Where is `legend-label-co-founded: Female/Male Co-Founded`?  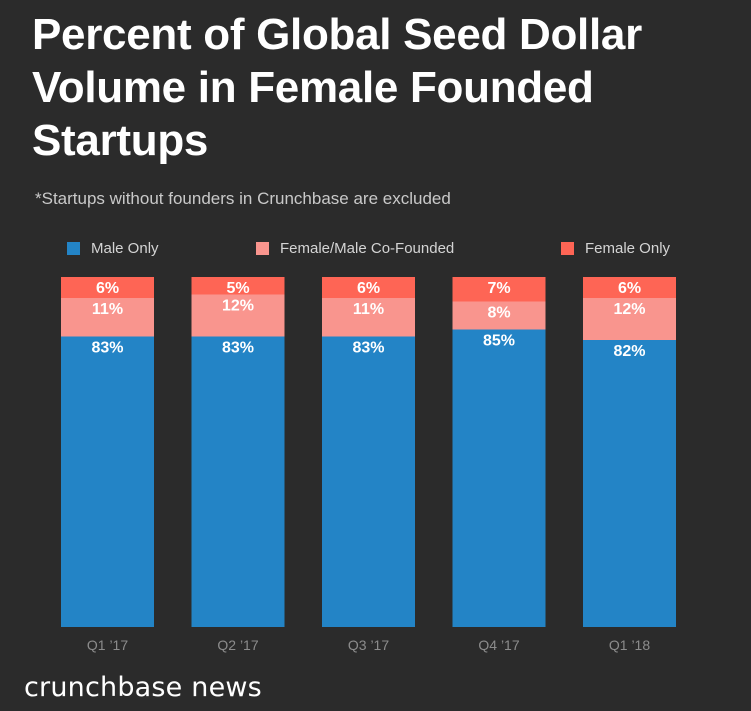 legend-label-co-founded: Female/Male Co-Founded is located at coordinates (367, 248).